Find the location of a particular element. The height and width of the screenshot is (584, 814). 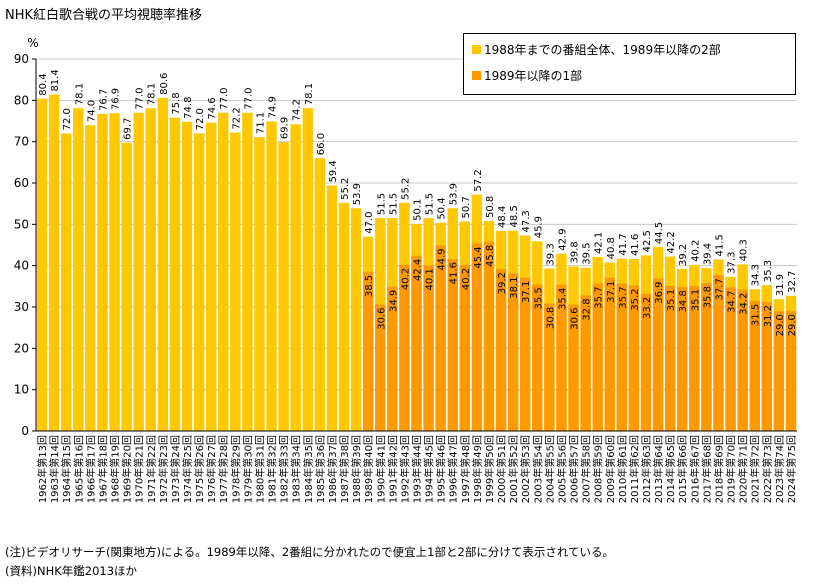

x-tick-label: 2000年第51回 is located at coordinates (501, 469).